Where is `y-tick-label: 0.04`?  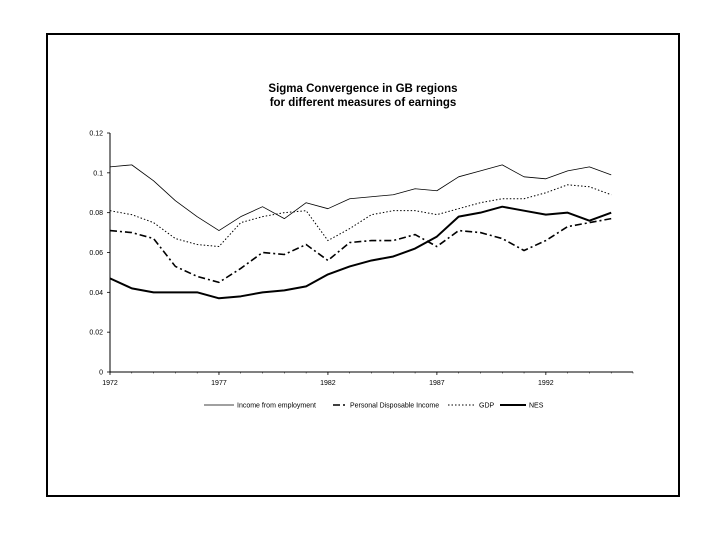
y-tick-label: 0.04 is located at coordinates (96, 293).